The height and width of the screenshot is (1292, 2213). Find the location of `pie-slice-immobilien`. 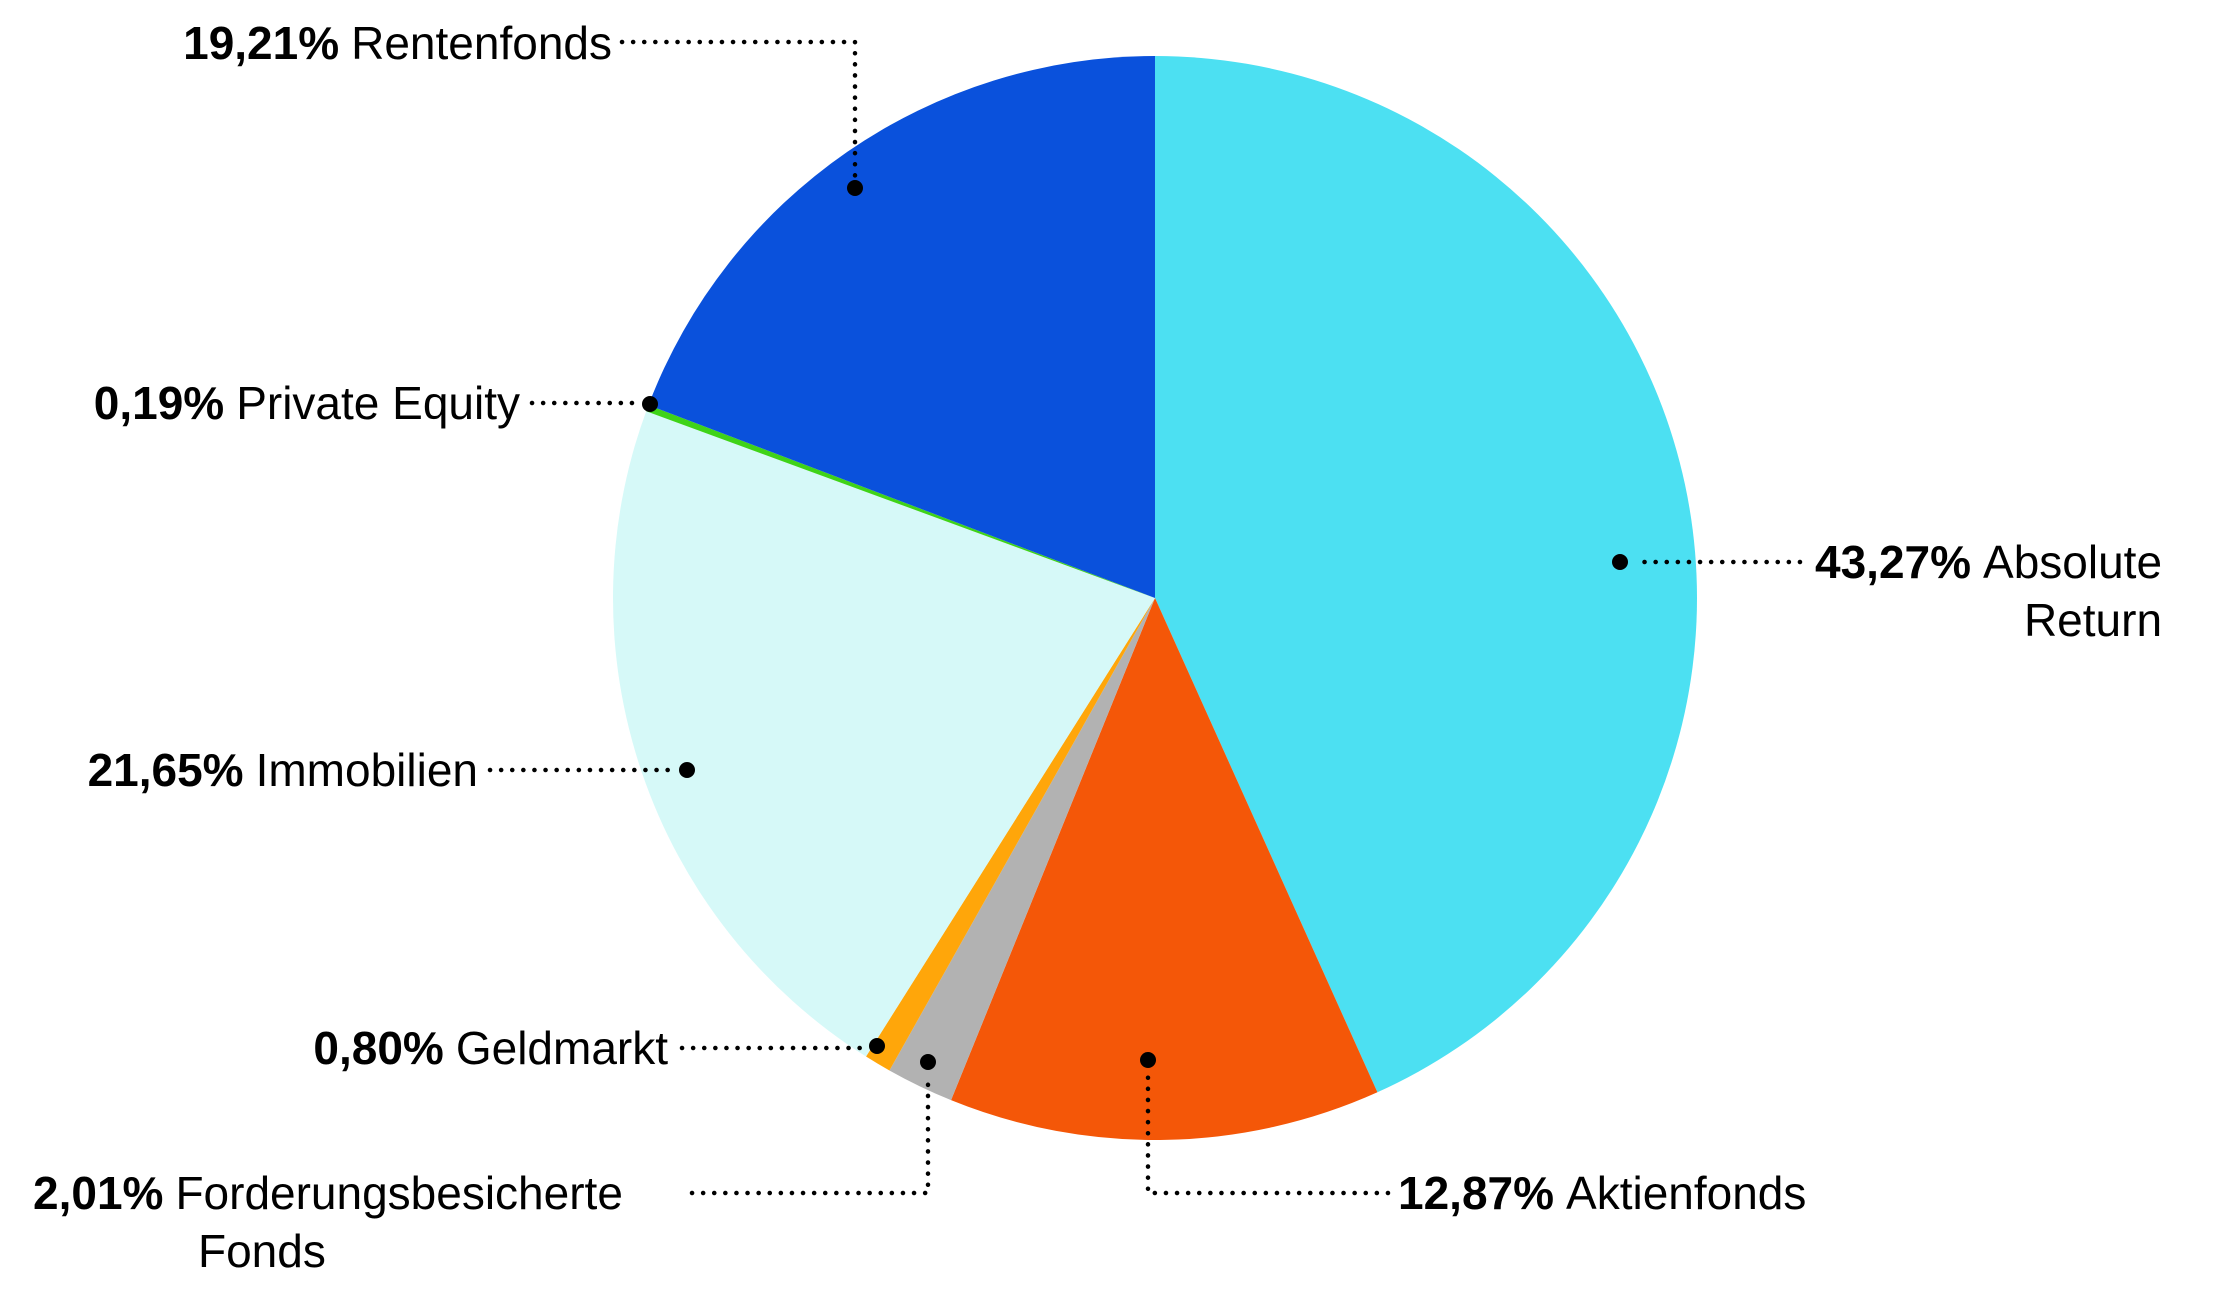

pie-slice-immobilien is located at coordinates (884, 734).